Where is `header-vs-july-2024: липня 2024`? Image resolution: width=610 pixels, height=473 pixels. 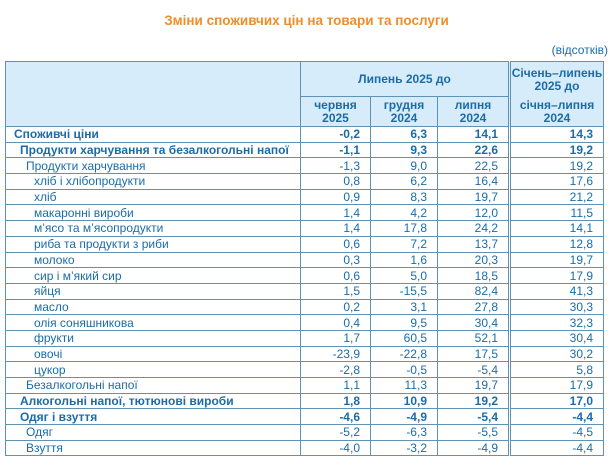 header-vs-july-2024: липня 2024 is located at coordinates (473, 111).